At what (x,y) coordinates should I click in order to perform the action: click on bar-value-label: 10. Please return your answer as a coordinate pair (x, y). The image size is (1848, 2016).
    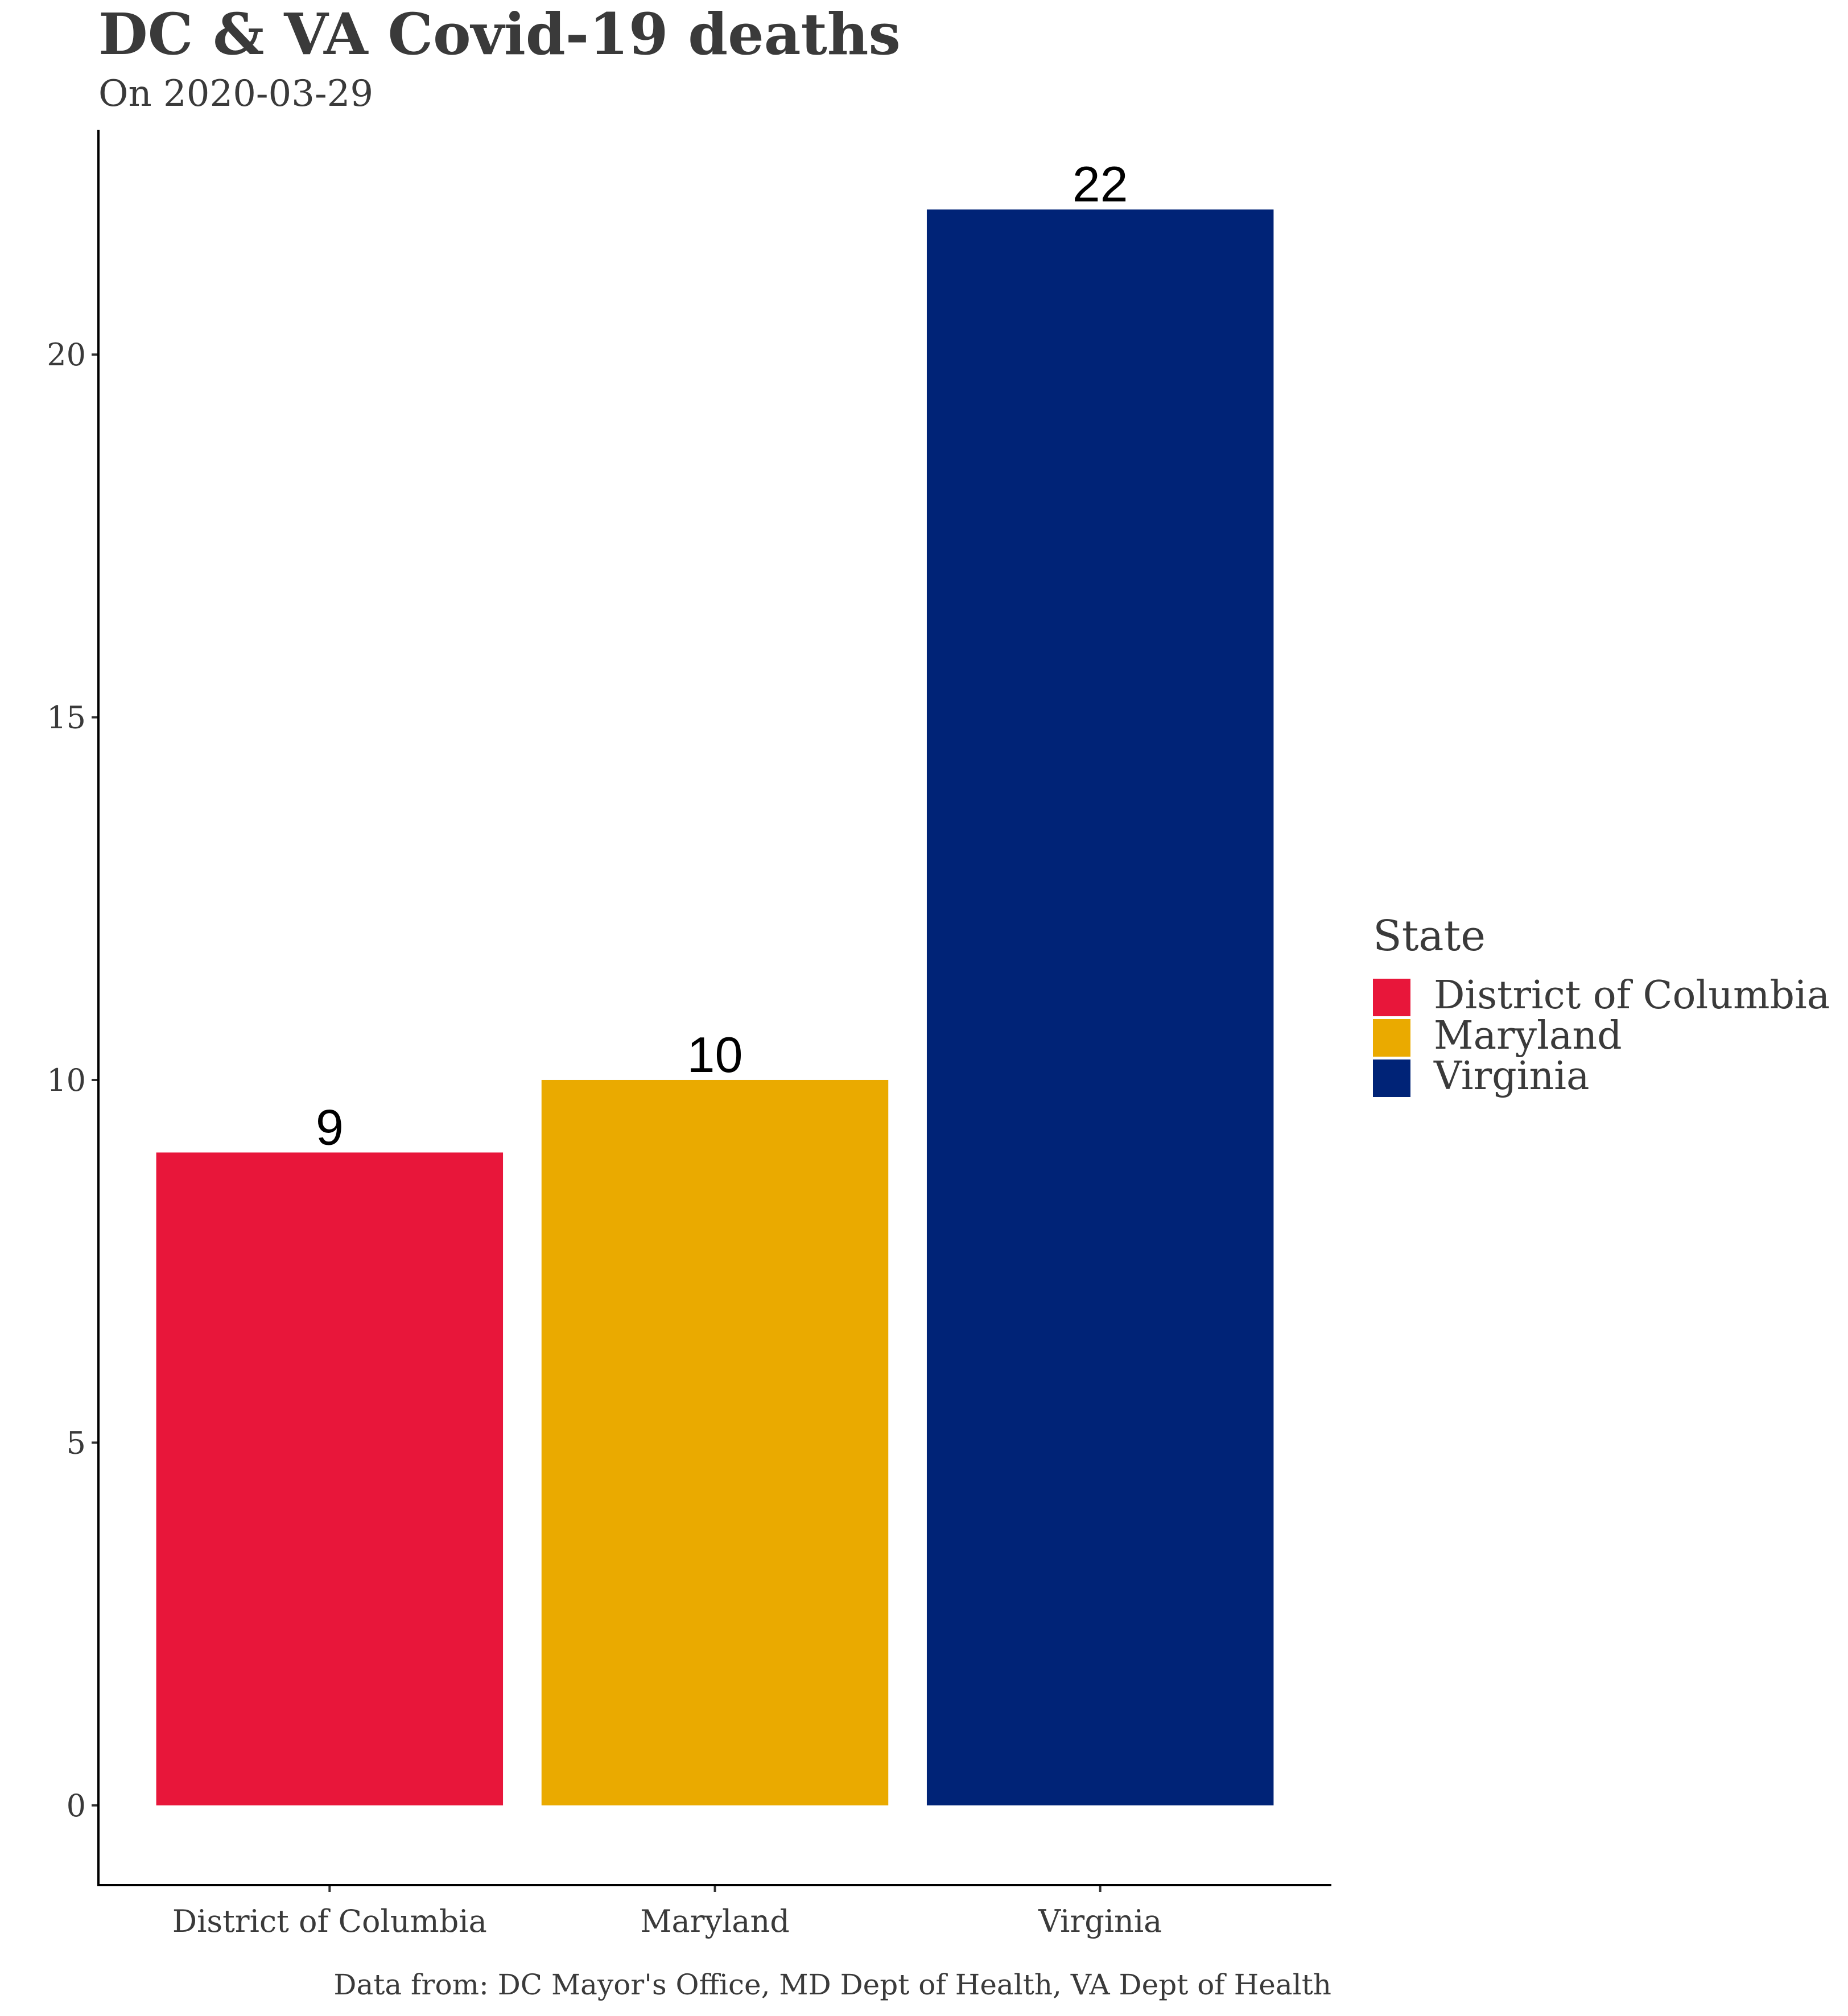
    Looking at the image, I should click on (715, 1055).